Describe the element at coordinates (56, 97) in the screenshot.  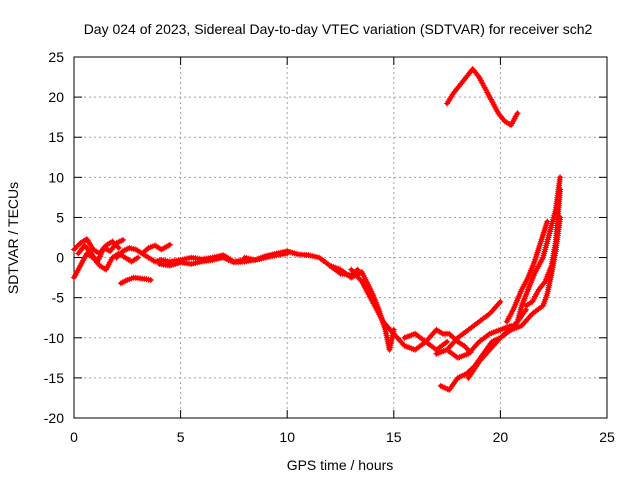
I see `y-tick-label: 20` at that location.